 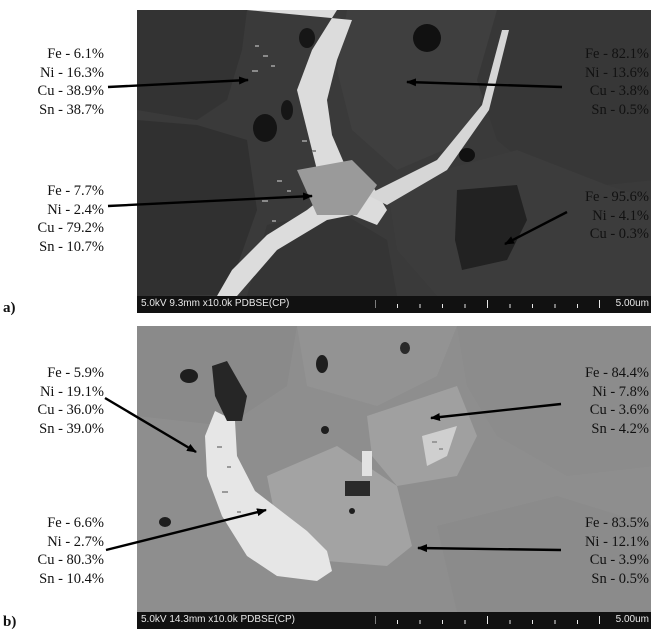 What do you see at coordinates (215, 303) in the screenshot?
I see `scalebar-params: 5.0kV 9.3mm x10.0k PDBSE(CP)` at bounding box center [215, 303].